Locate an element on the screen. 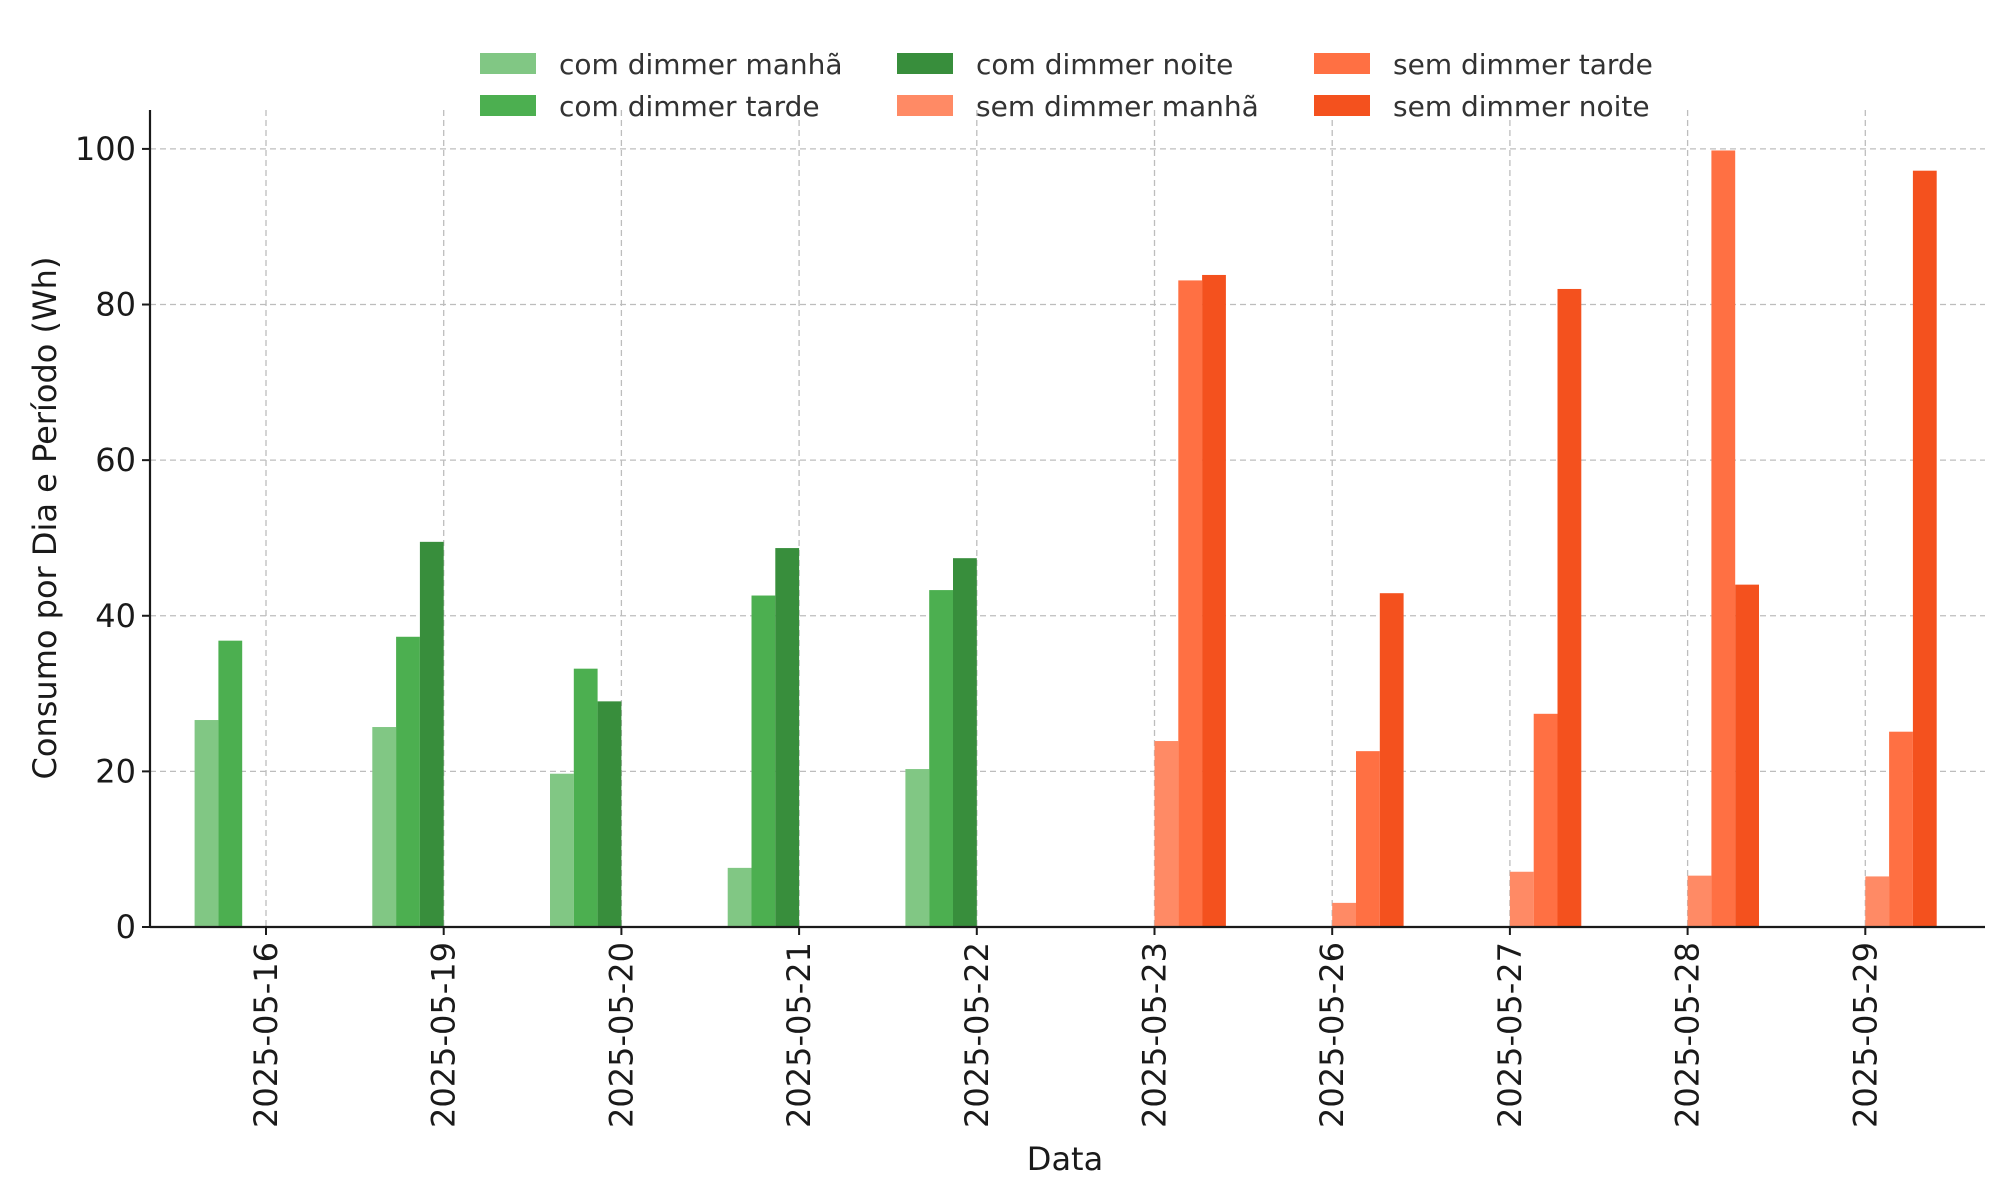 The height and width of the screenshot is (1200, 2000). x-tick-label: 2025-05-27 is located at coordinates (1510, 1035).